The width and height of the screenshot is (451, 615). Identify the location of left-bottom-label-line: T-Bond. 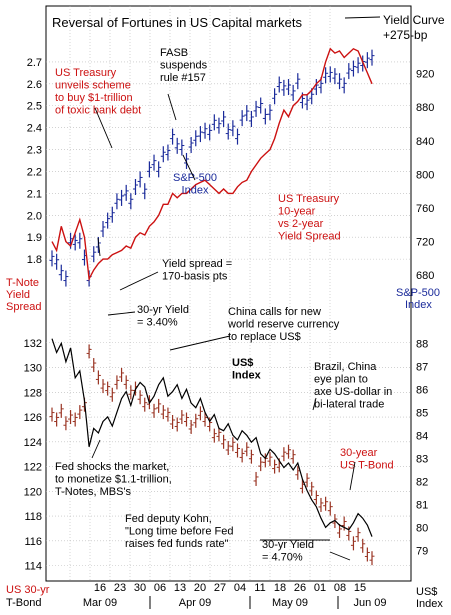
(23, 603).